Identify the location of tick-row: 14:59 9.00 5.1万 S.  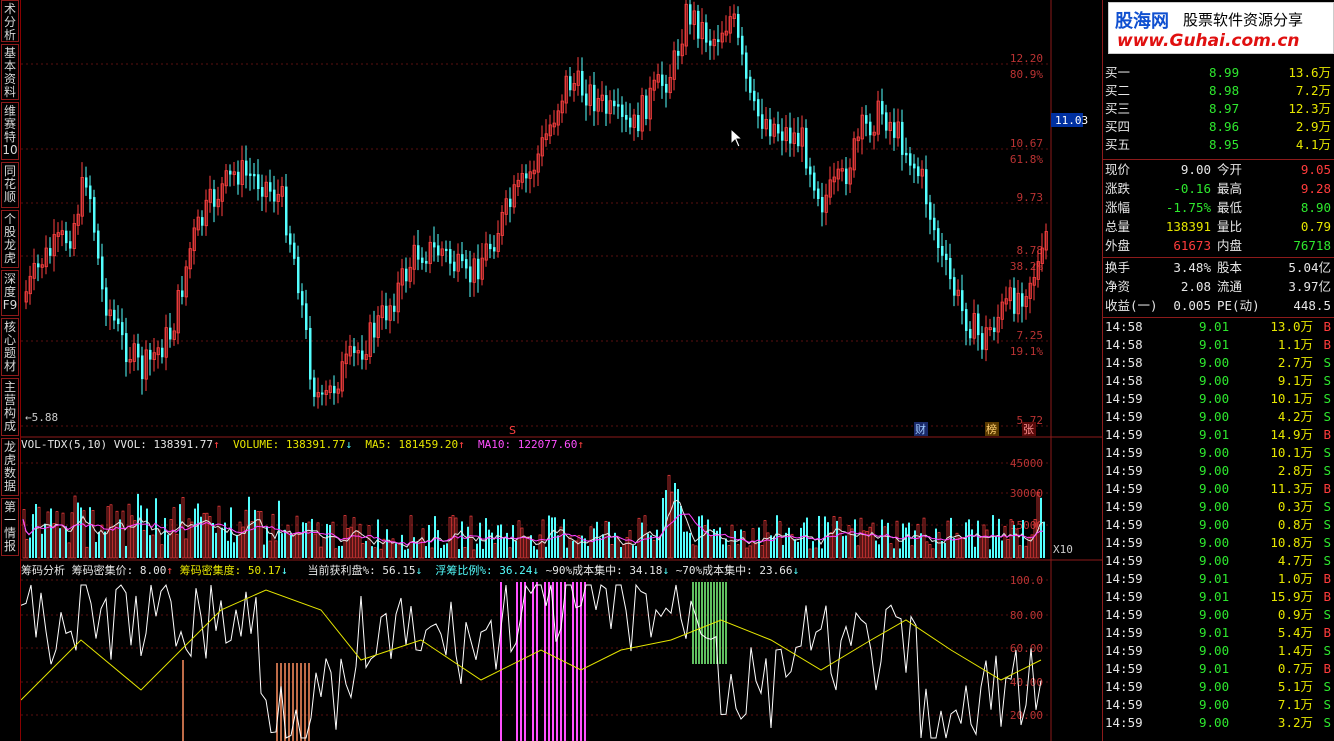
(1218, 687).